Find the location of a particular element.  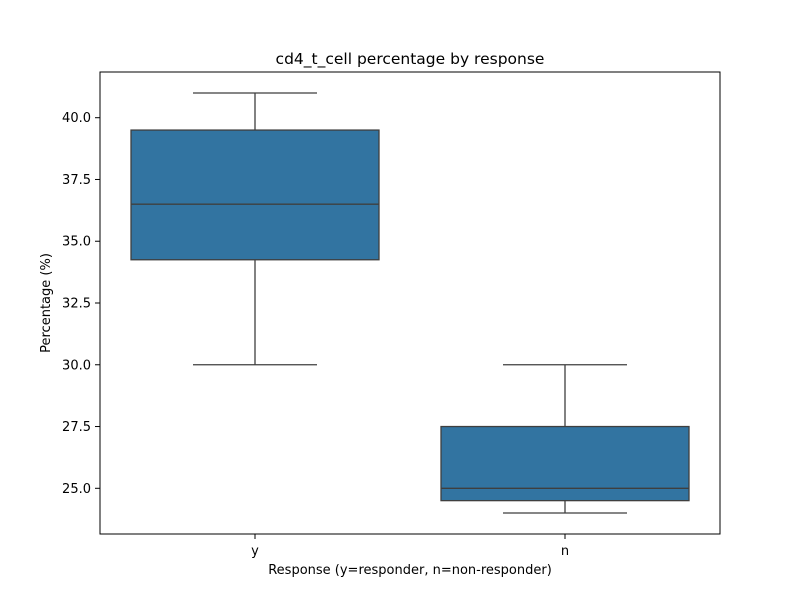

y-tick-label: 27.5 is located at coordinates (76, 427).